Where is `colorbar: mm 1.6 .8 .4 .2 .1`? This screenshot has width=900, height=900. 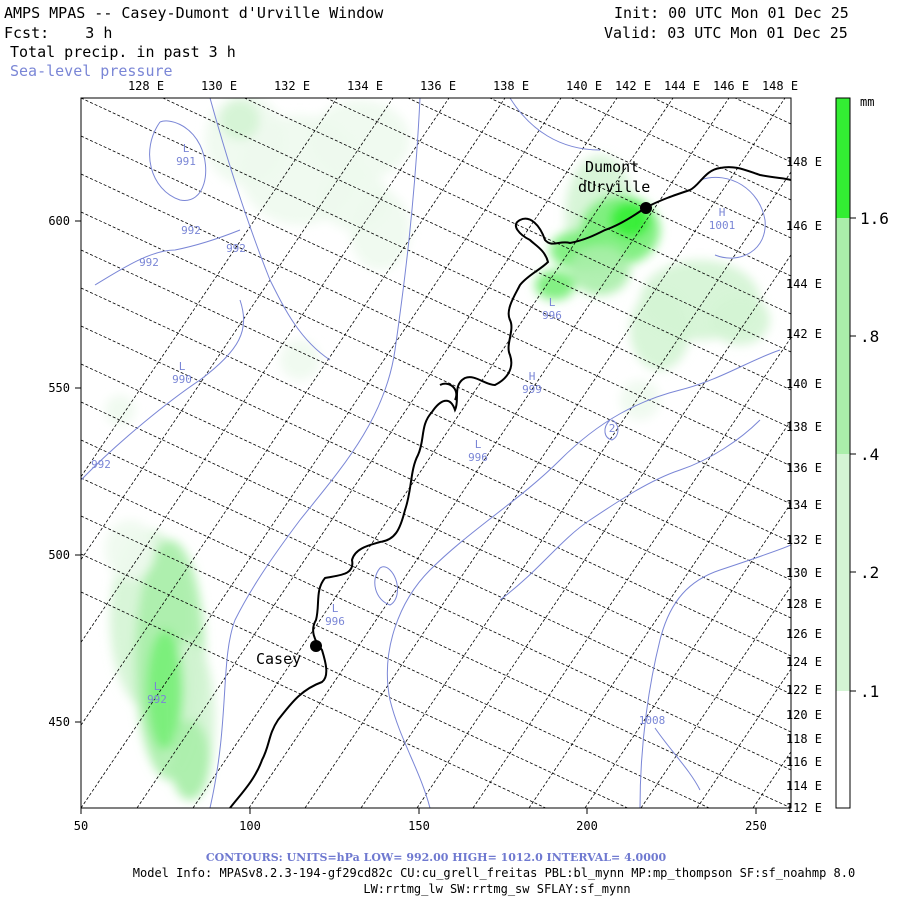 colorbar: mm 1.6 .8 .4 .2 .1 is located at coordinates (862, 452).